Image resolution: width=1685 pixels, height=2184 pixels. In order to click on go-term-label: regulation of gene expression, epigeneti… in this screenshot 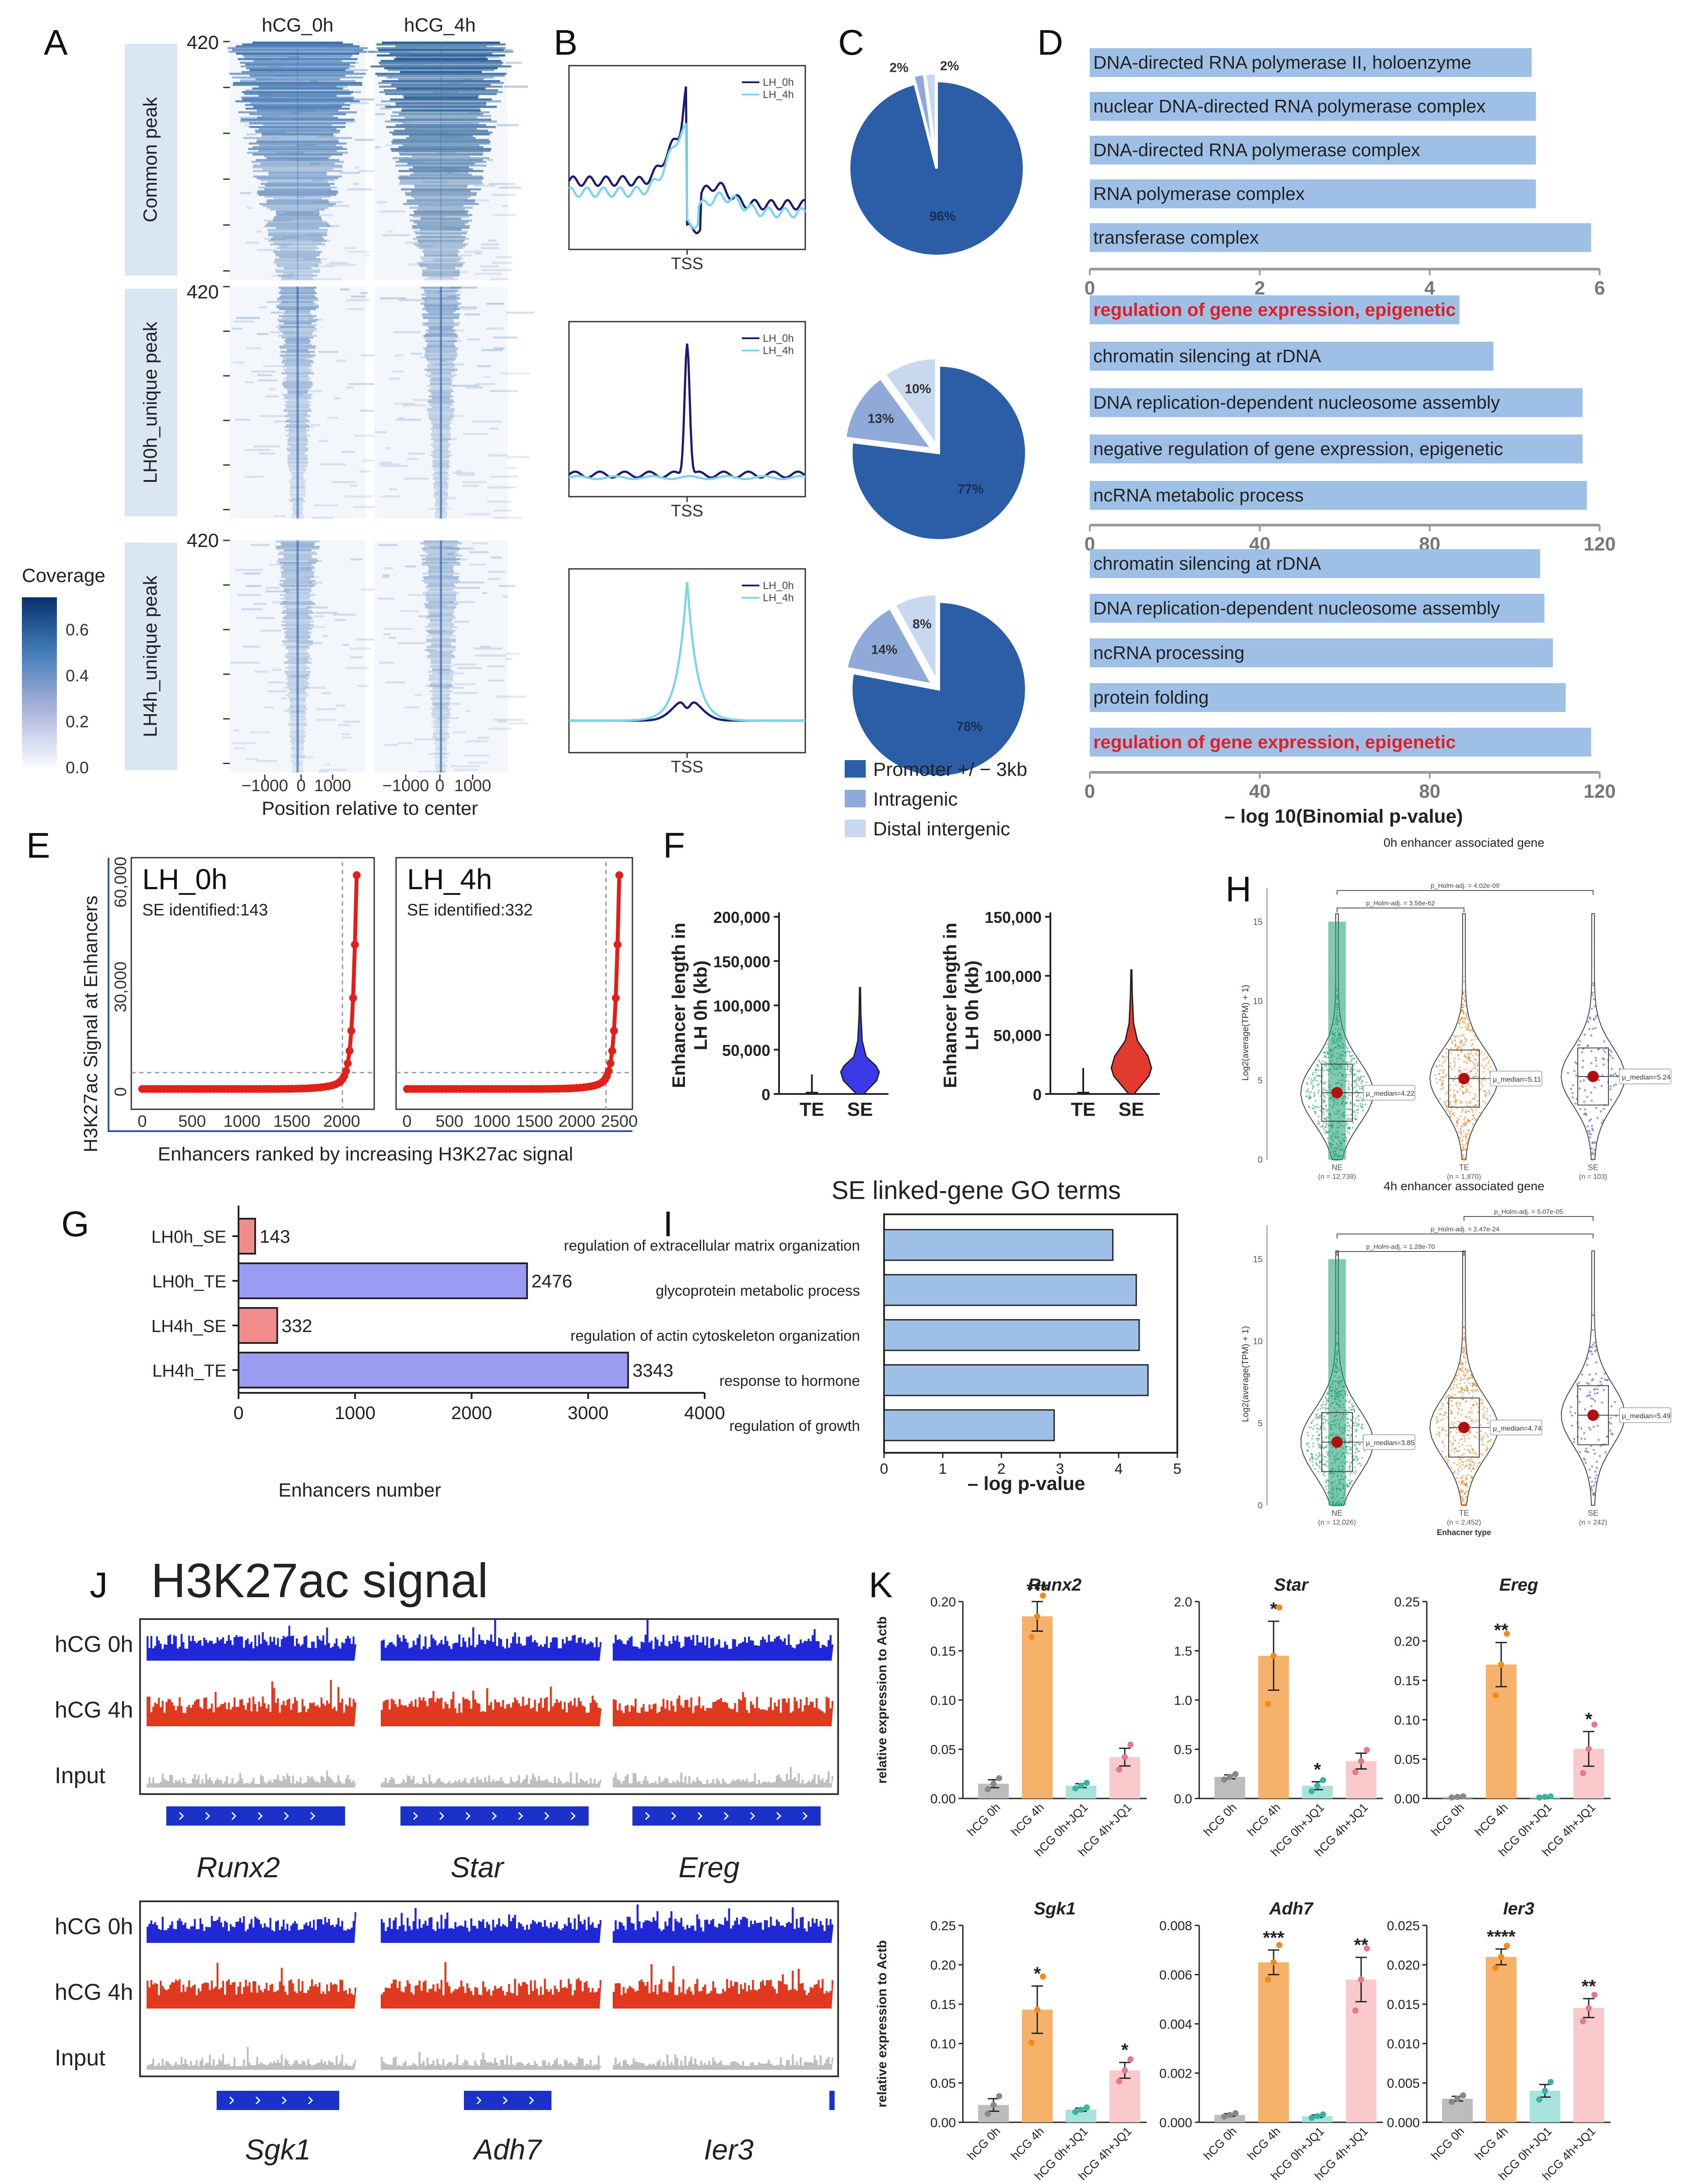, I will do `click(1274, 742)`.